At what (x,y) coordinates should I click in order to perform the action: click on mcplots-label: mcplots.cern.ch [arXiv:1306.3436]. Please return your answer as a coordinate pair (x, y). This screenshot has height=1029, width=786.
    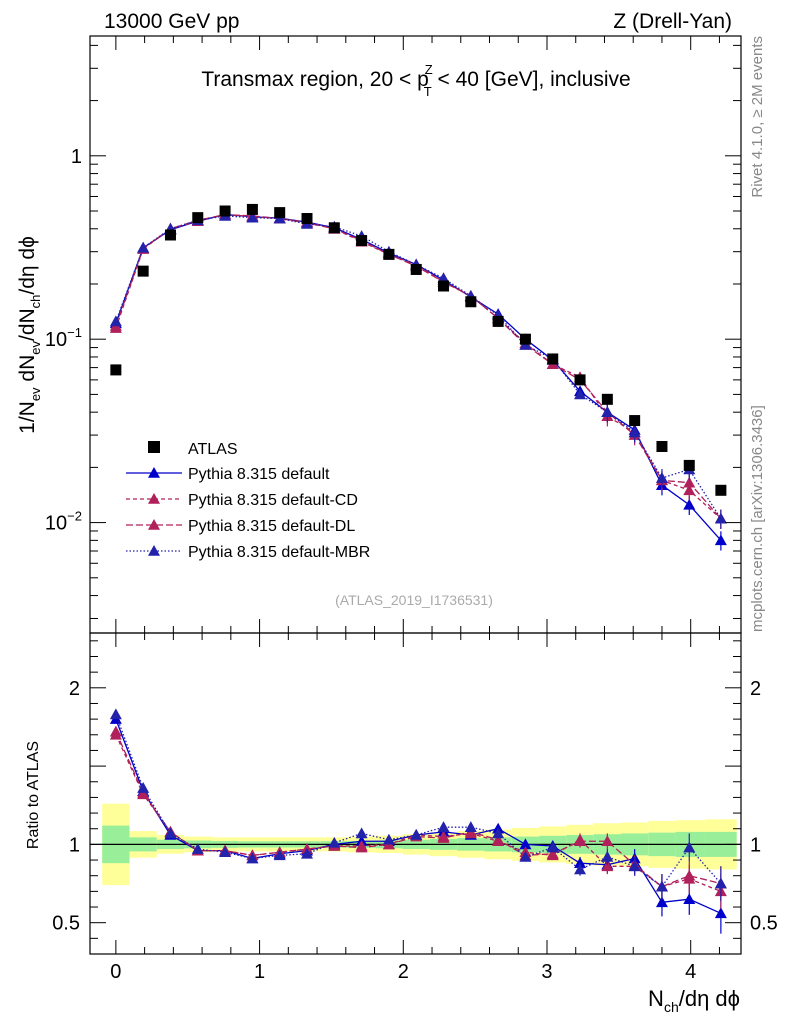
    Looking at the image, I should click on (757, 518).